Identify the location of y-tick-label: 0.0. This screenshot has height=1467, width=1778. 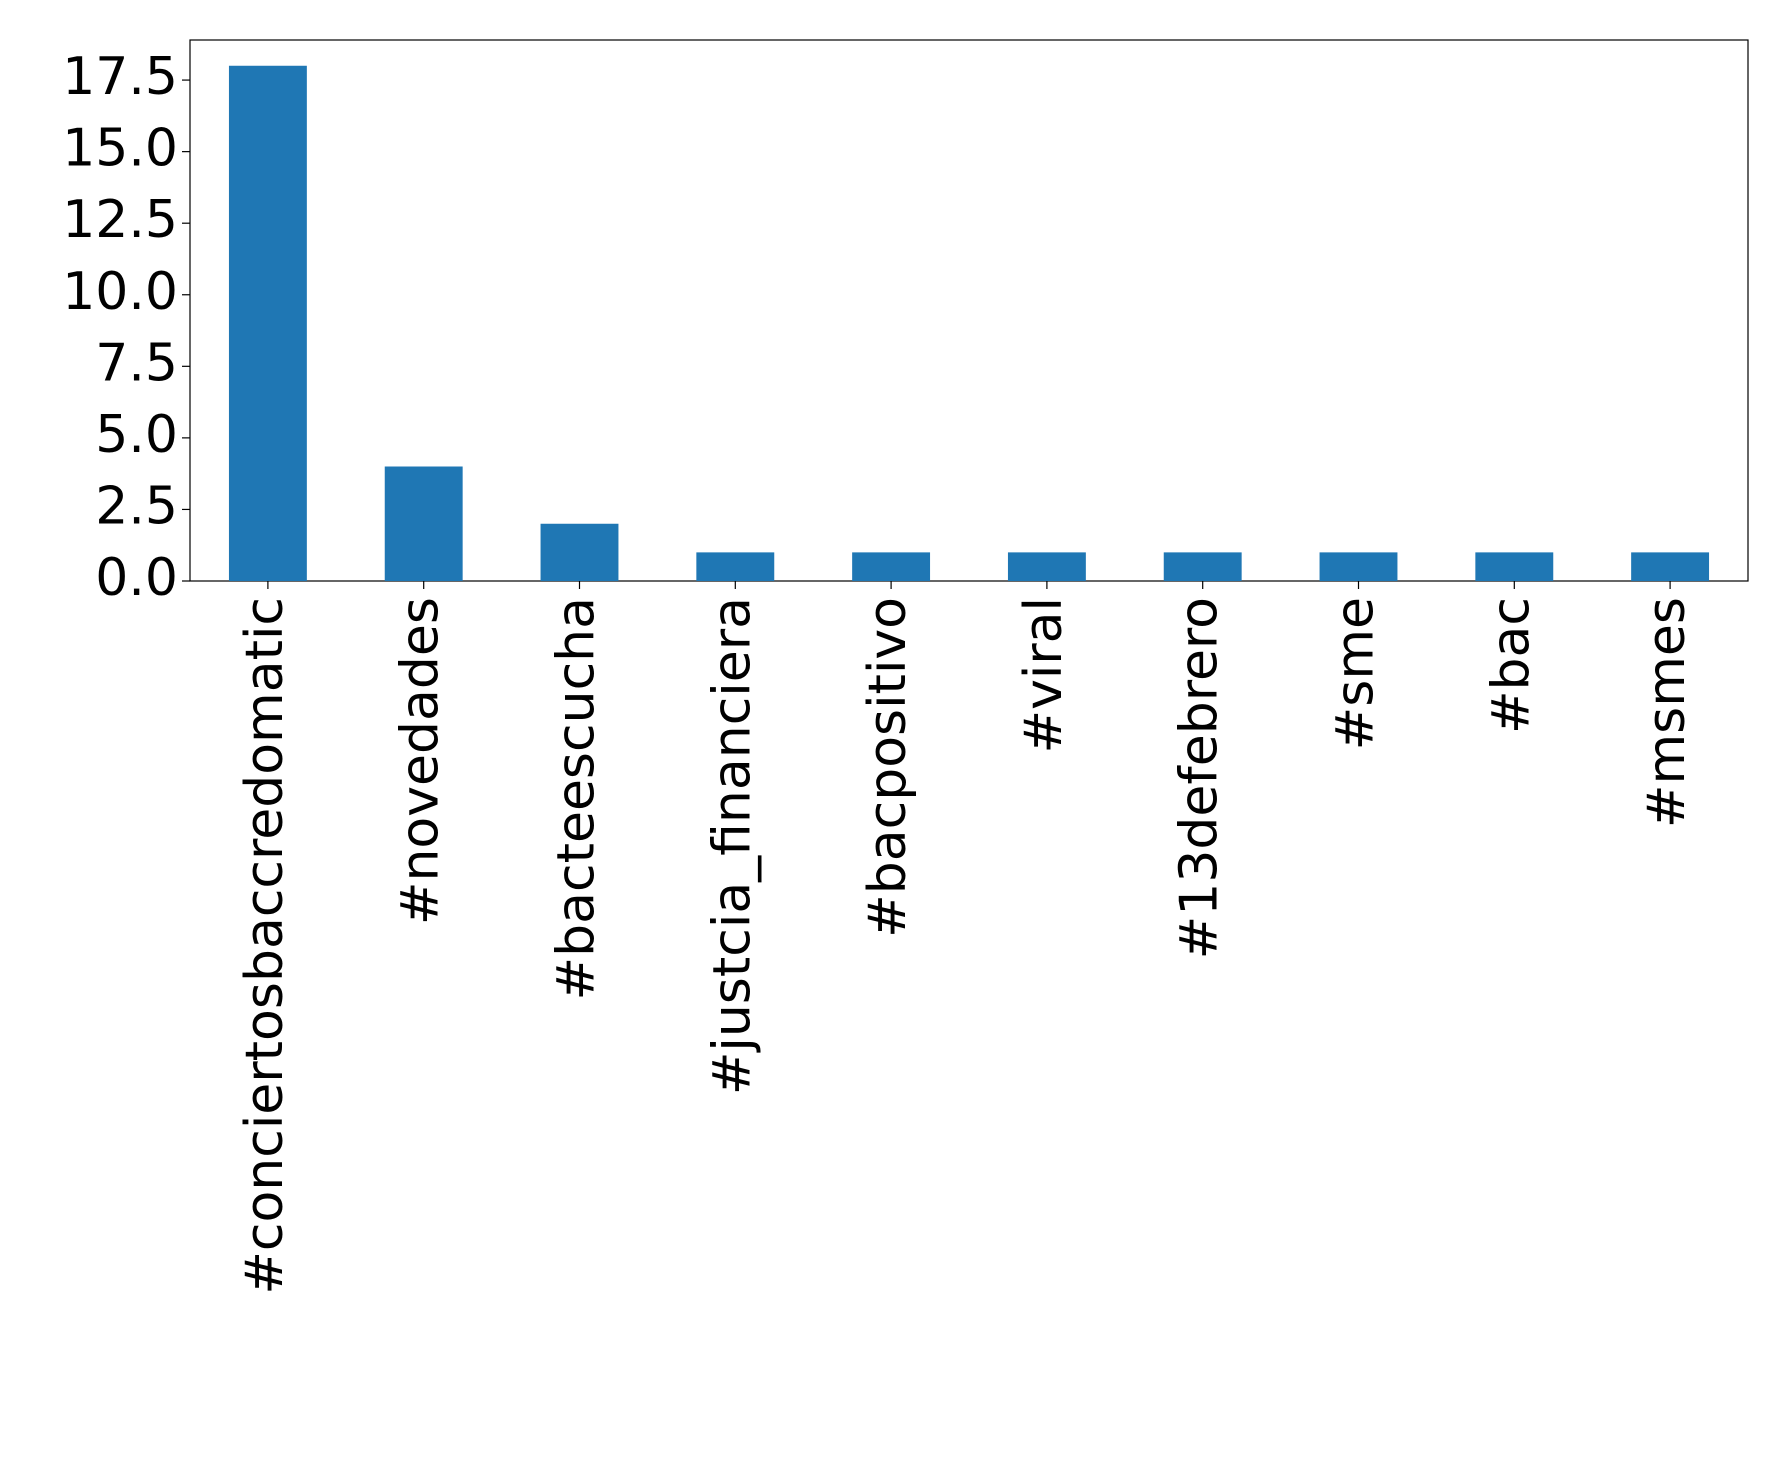
(136, 578).